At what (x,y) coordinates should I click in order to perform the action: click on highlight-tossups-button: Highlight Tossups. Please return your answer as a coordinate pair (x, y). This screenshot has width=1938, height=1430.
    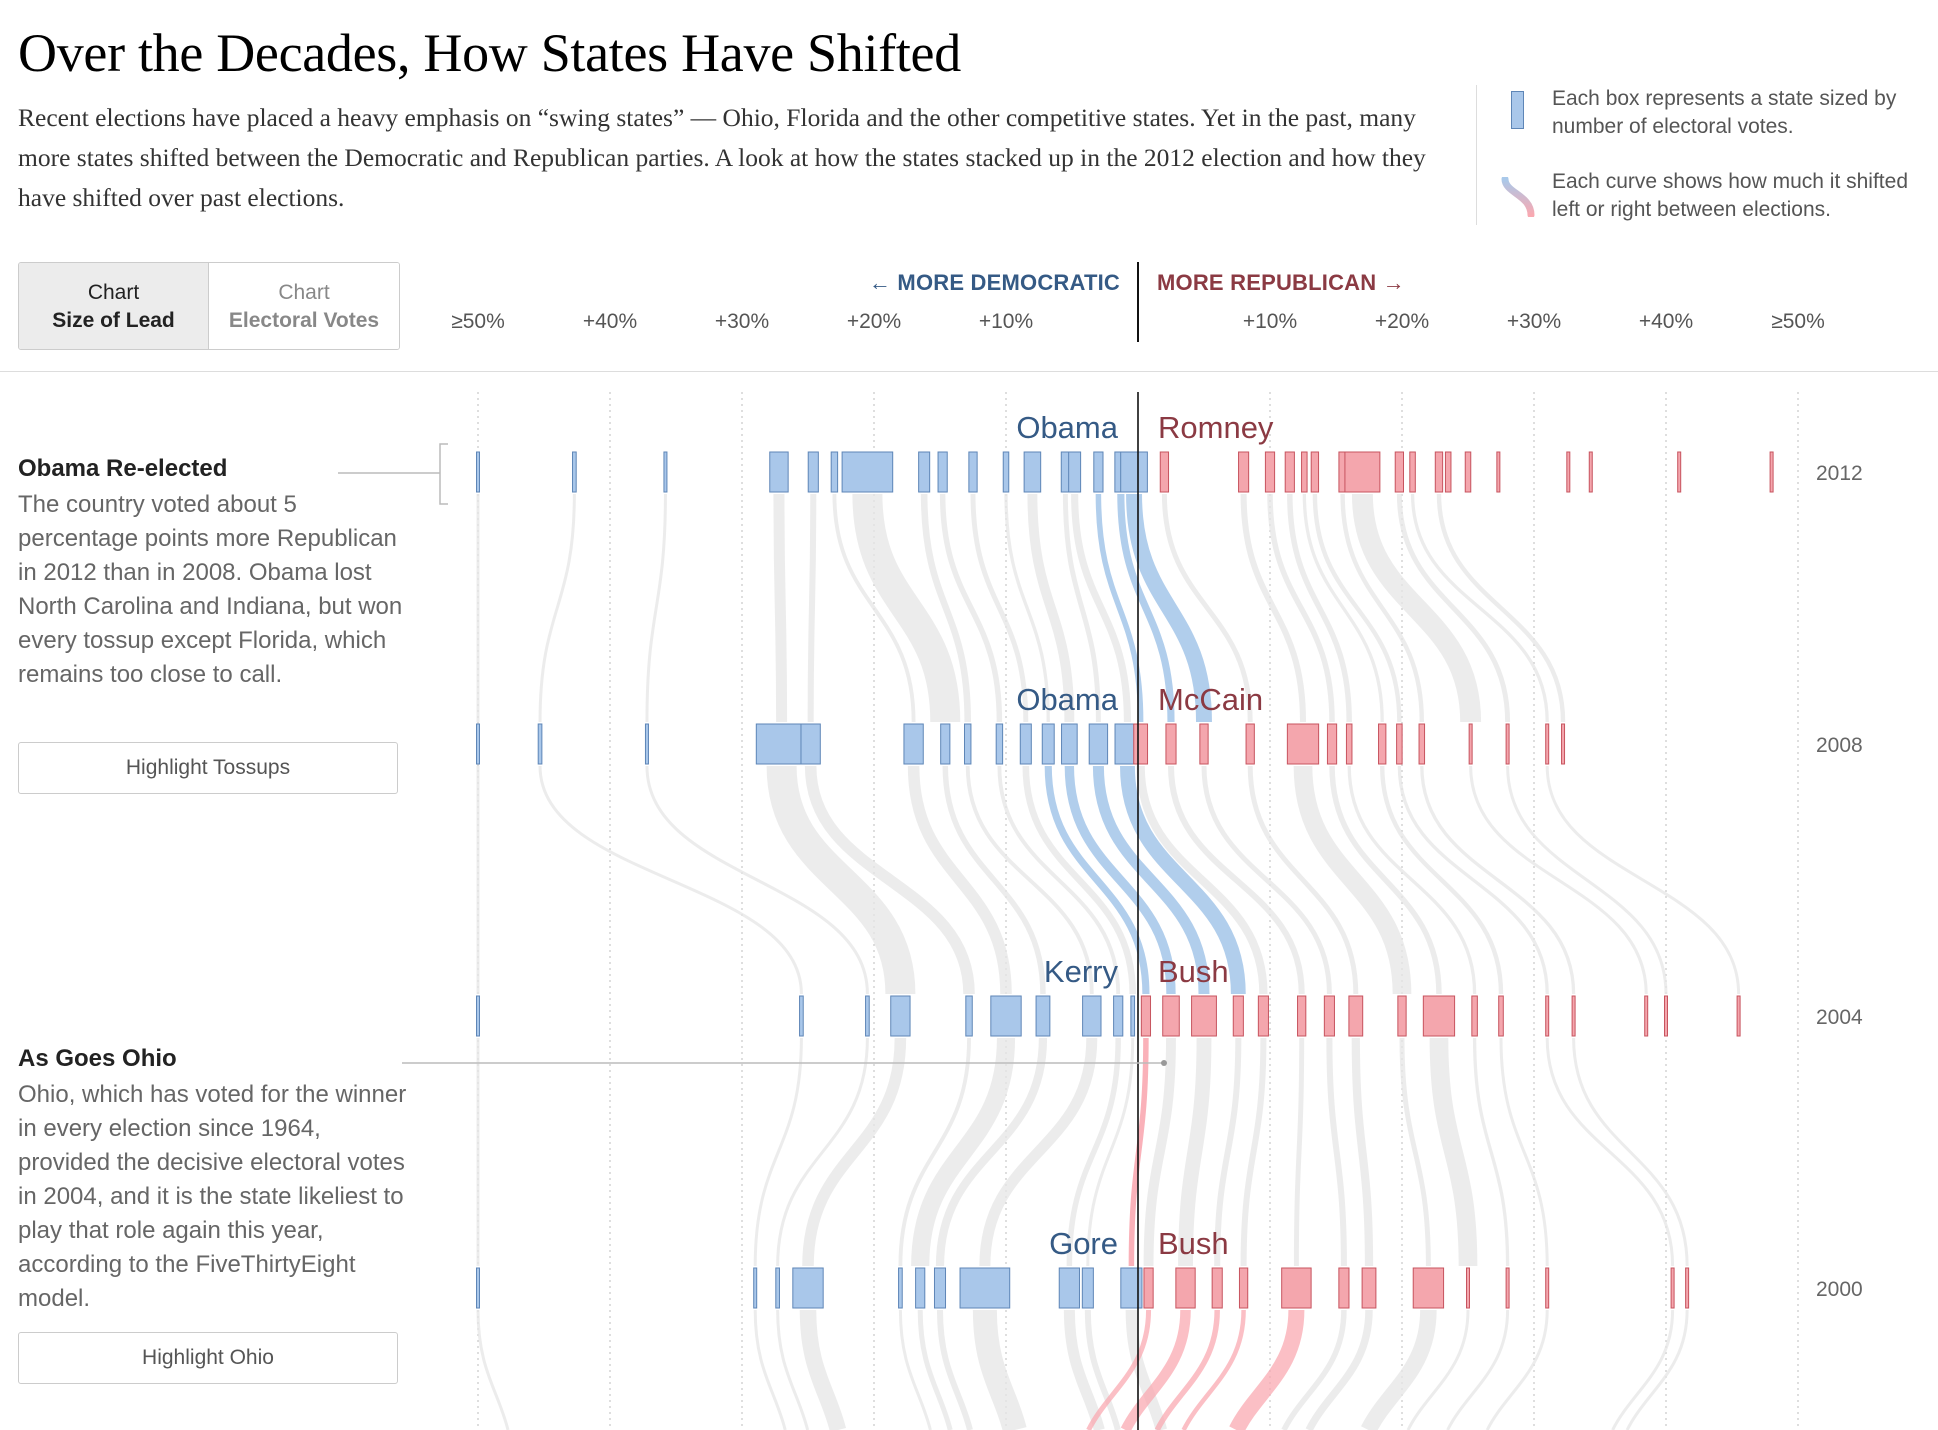
    Looking at the image, I should click on (208, 768).